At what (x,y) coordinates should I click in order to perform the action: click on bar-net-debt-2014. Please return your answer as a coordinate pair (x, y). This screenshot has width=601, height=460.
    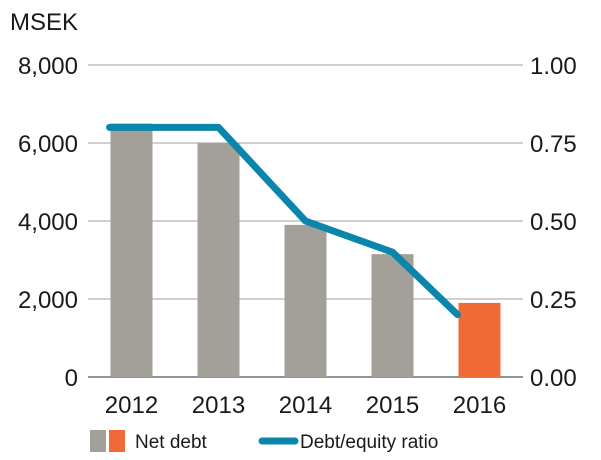
    Looking at the image, I should click on (305, 300).